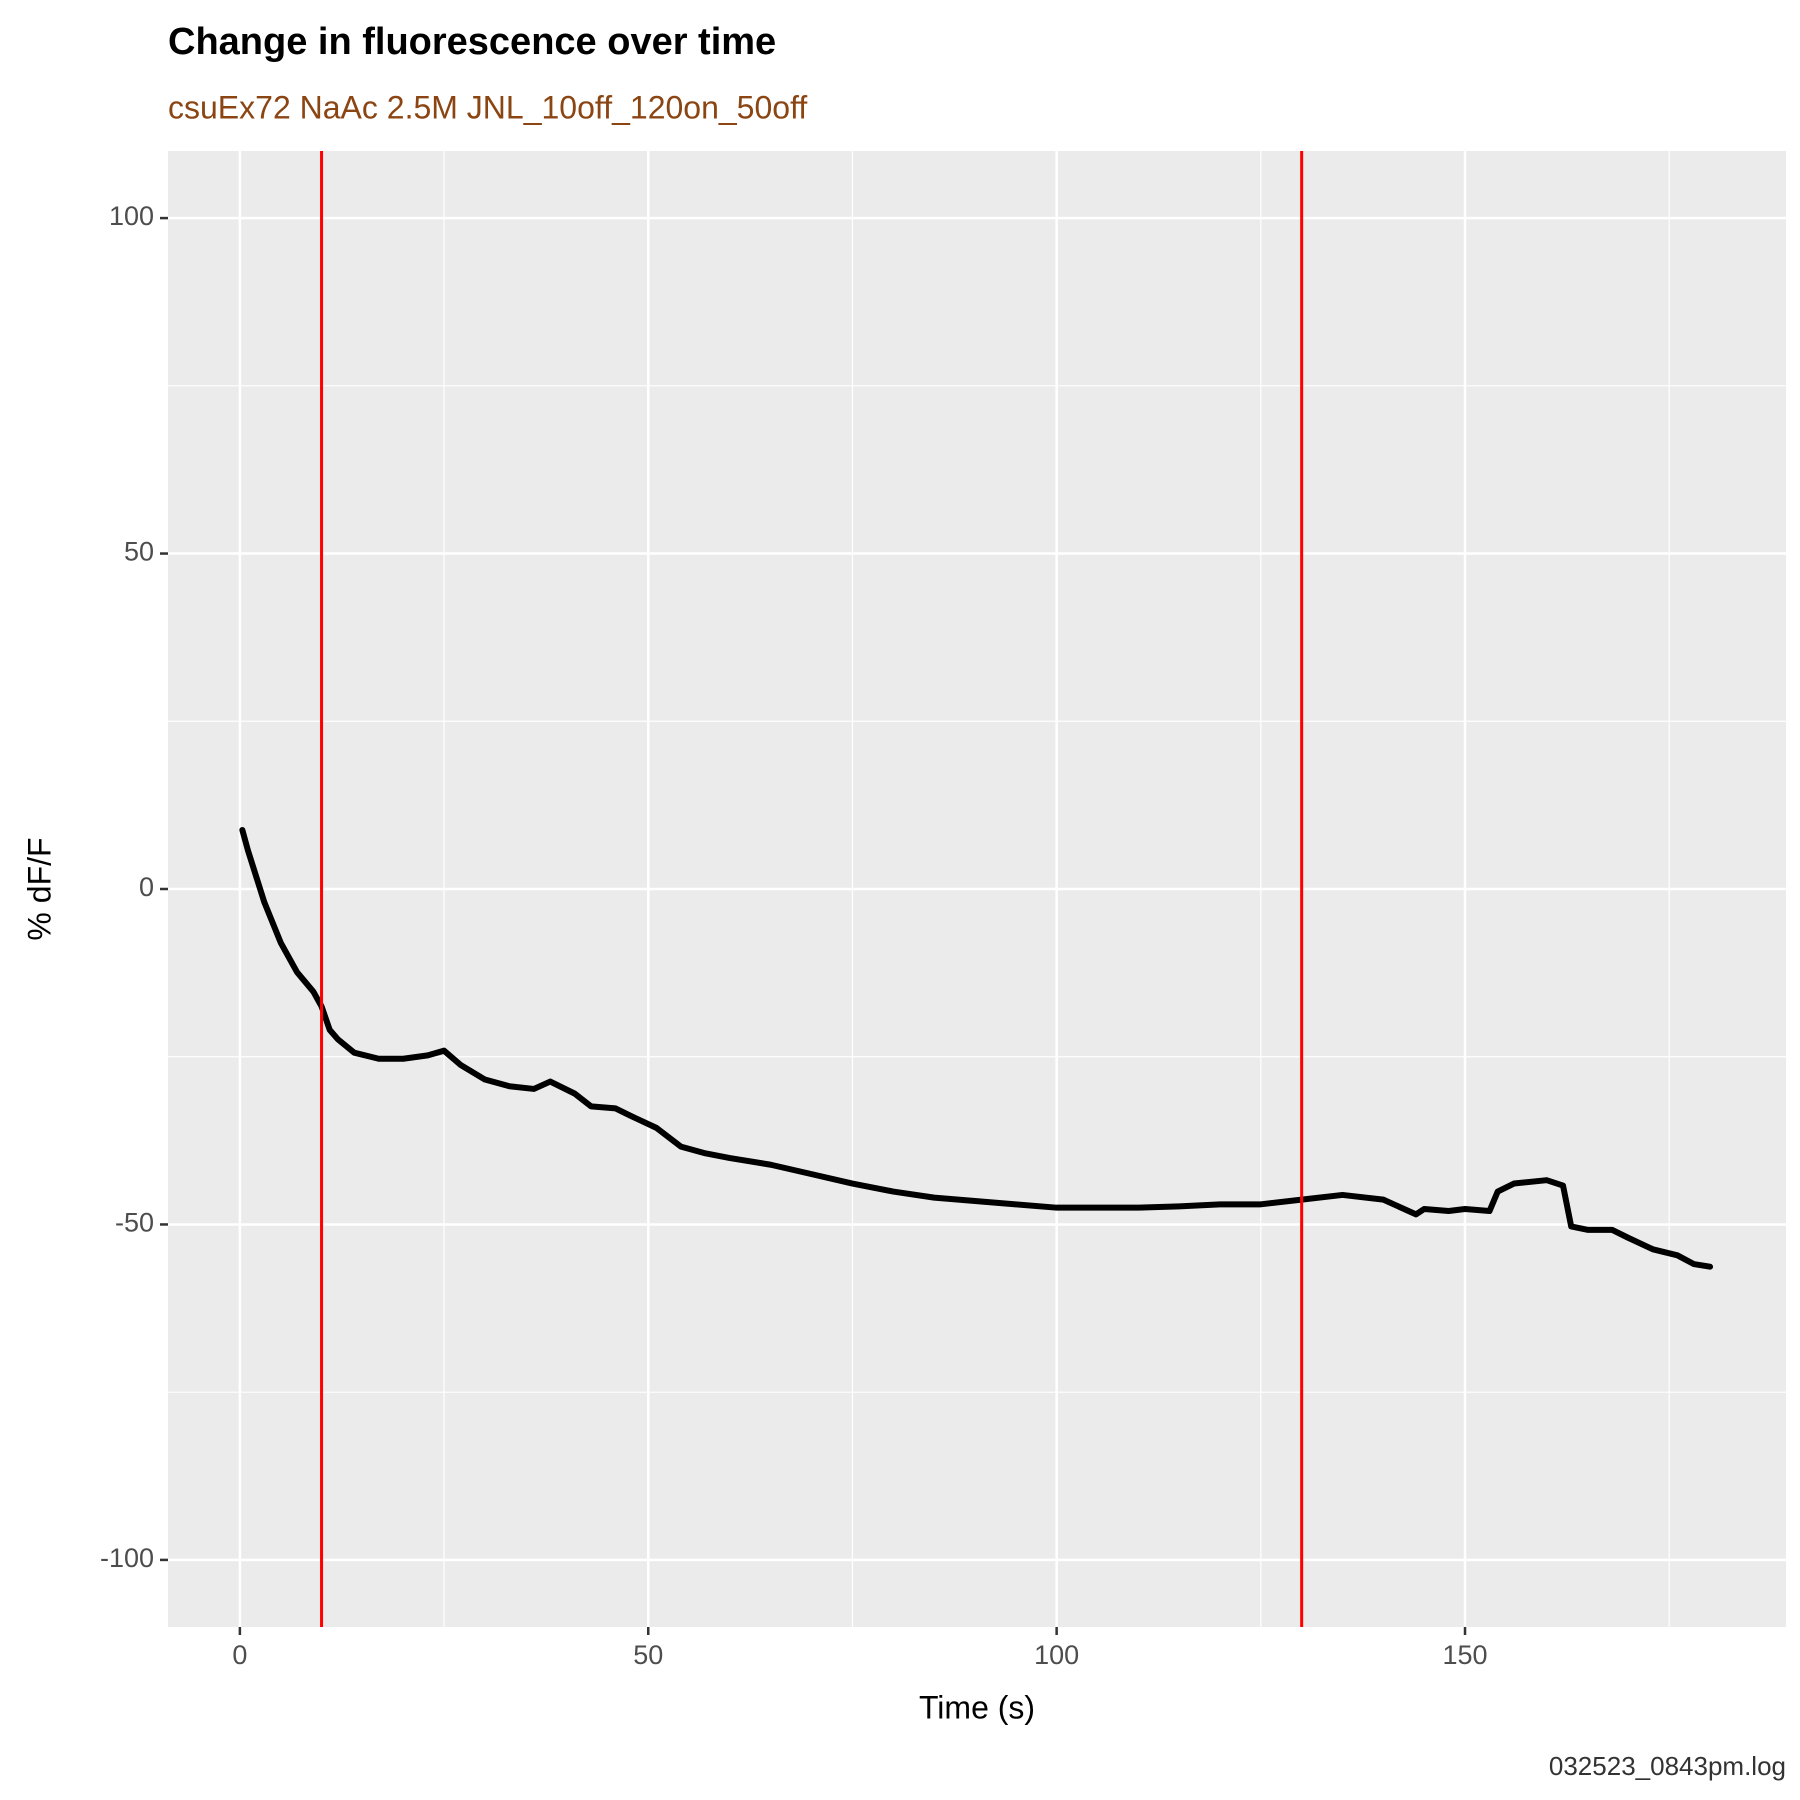 The height and width of the screenshot is (1800, 1800). I want to click on chart-title: Change in fluorescence over time, so click(472, 42).